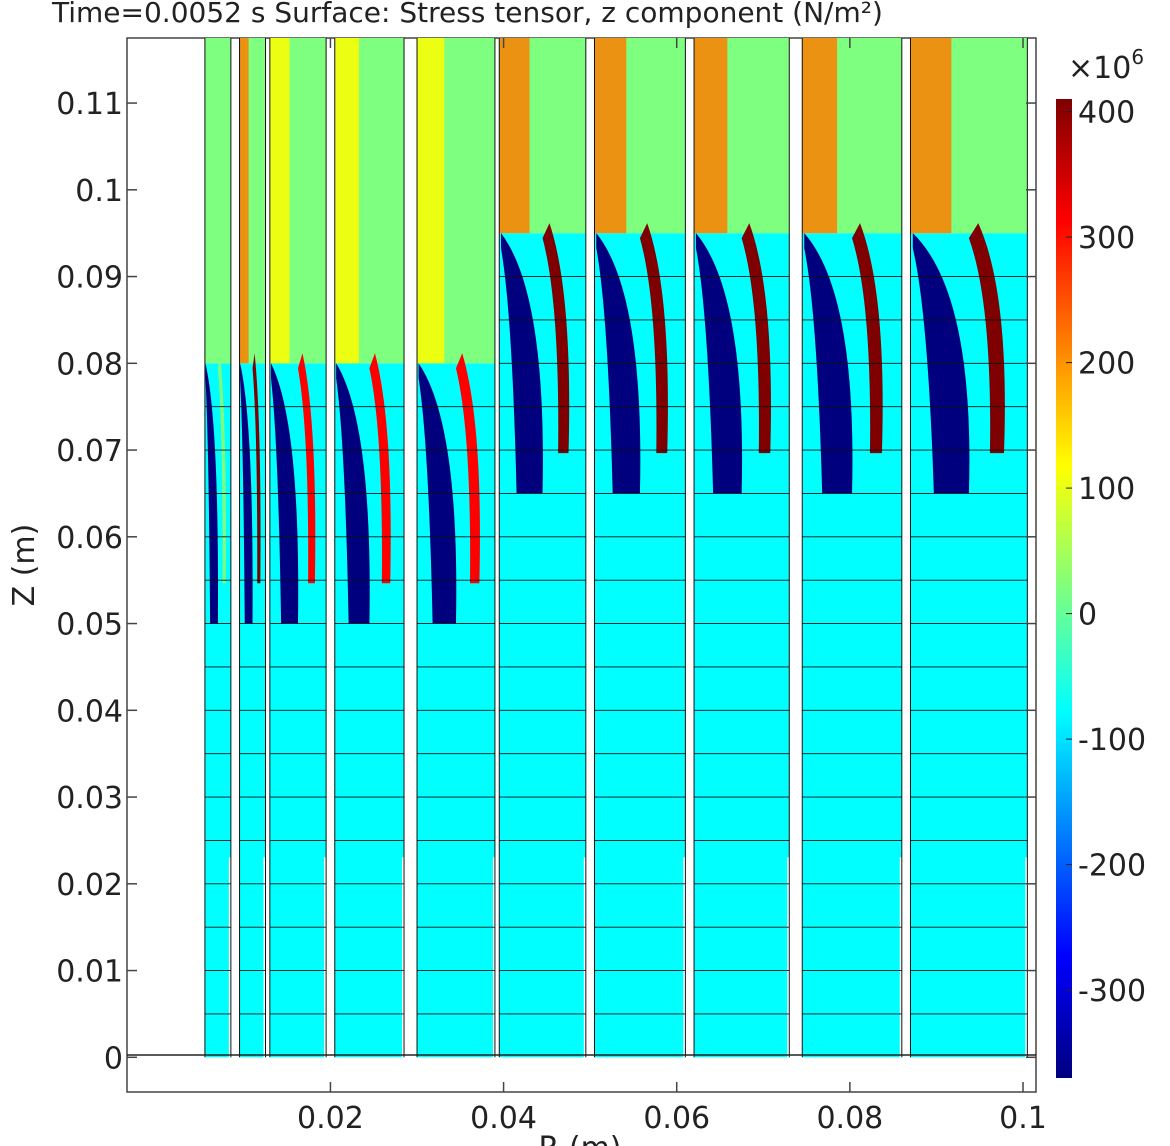  I want to click on y-tick-label: 0.07, so click(89, 451).